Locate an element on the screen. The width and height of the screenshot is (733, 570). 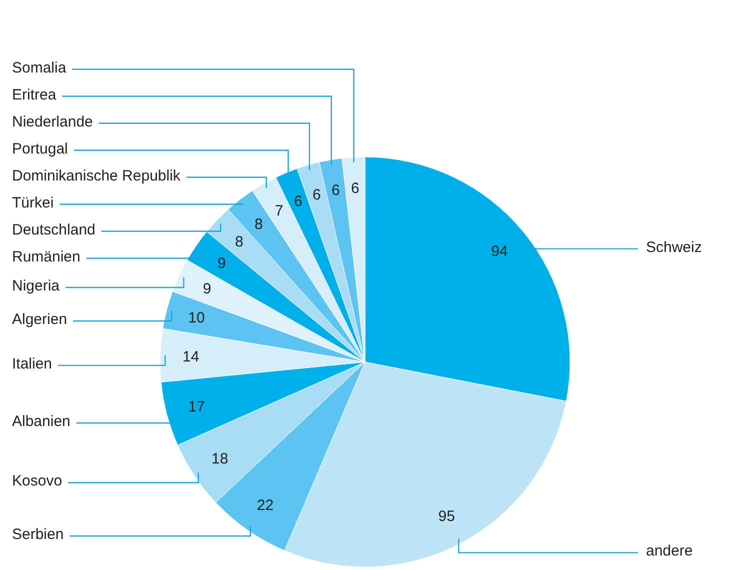
slice-label: Serbien is located at coordinates (38, 534).